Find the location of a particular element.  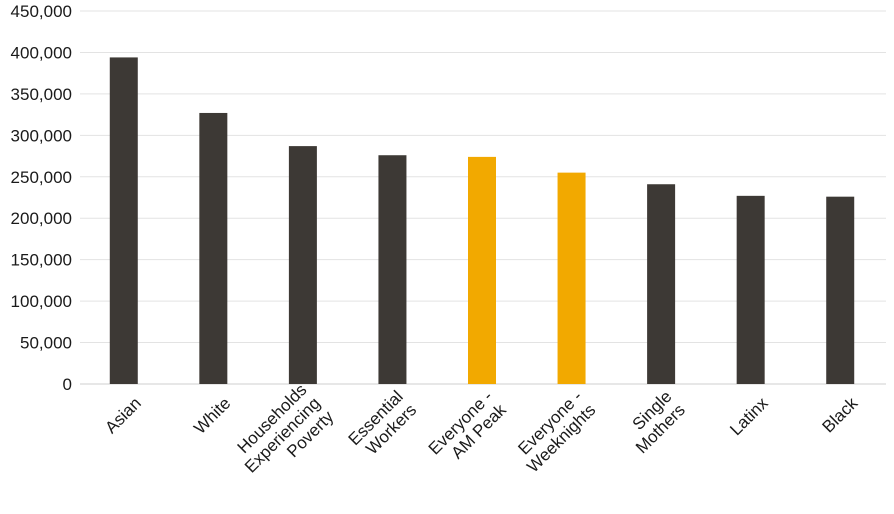

y-tick-label: 300,000 is located at coordinates (41, 135).